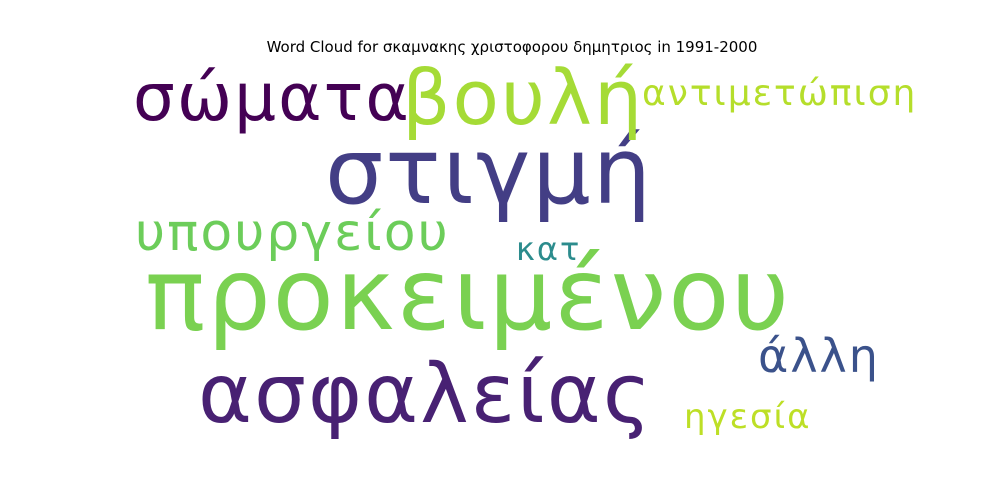 The height and width of the screenshot is (500, 1000). Describe the element at coordinates (819, 356) in the screenshot. I see `word-alli: άλλη` at that location.